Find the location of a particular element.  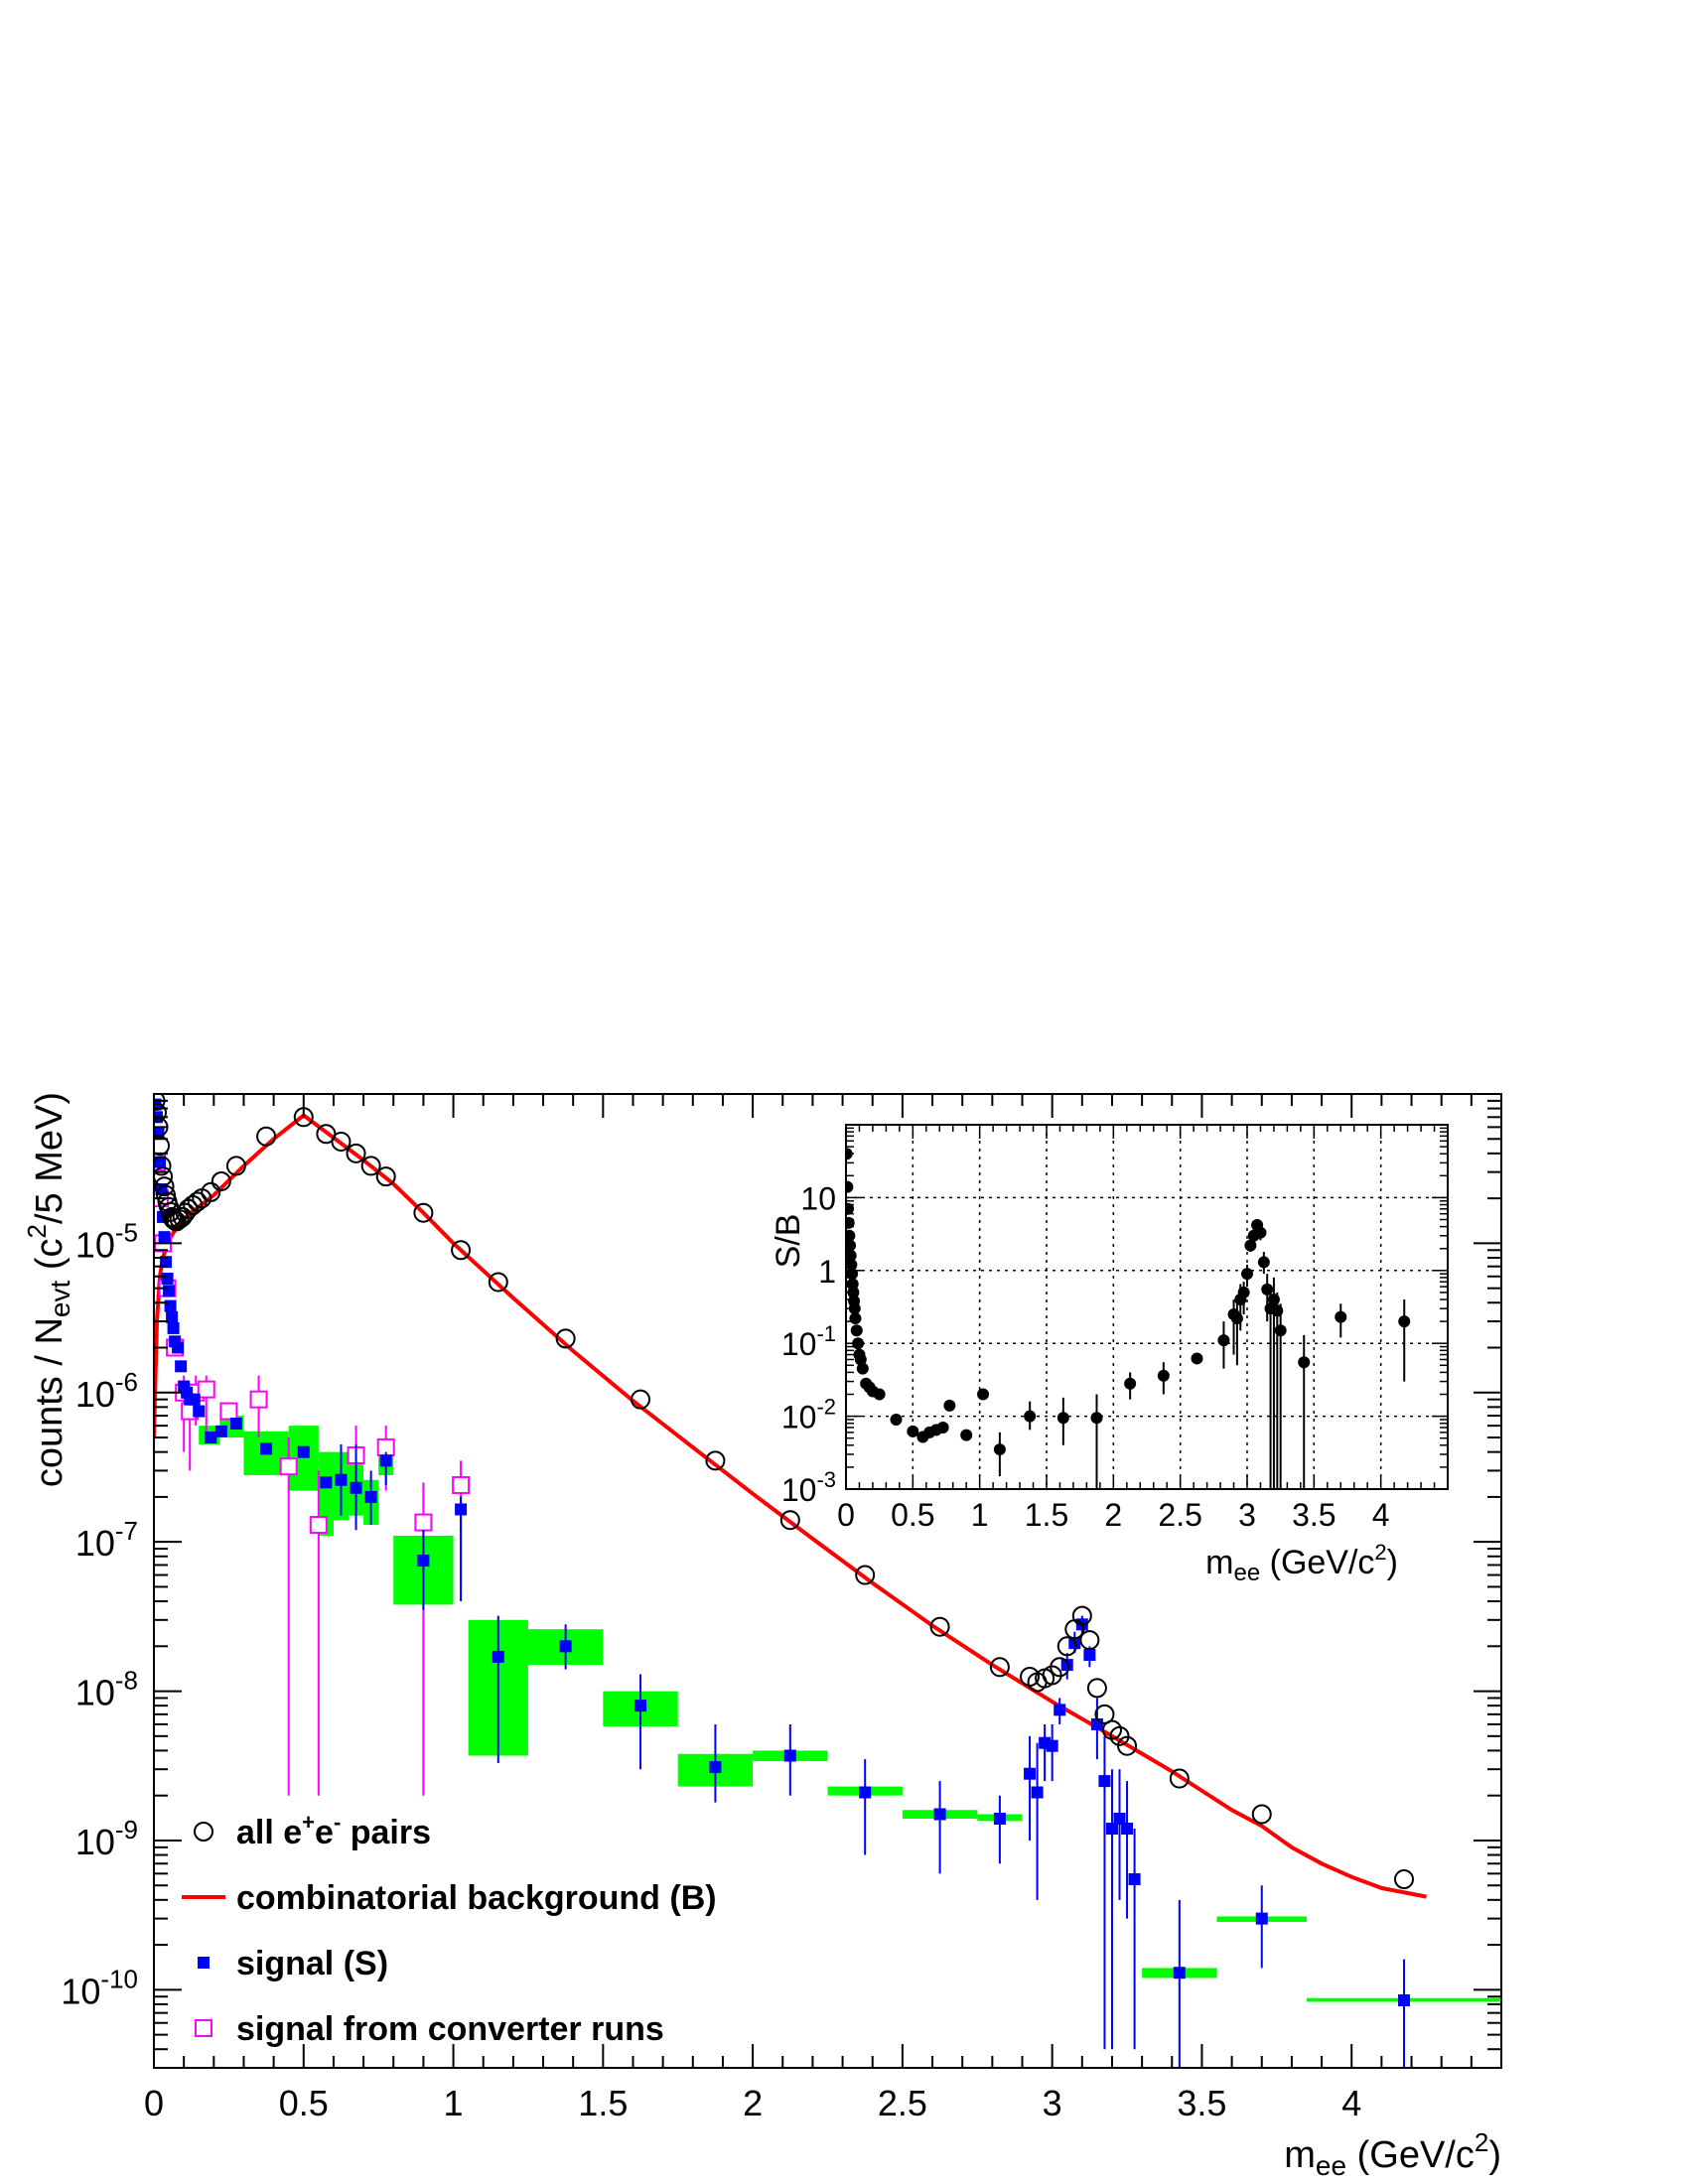

inset-x-tick-label: 1 is located at coordinates (980, 1515).